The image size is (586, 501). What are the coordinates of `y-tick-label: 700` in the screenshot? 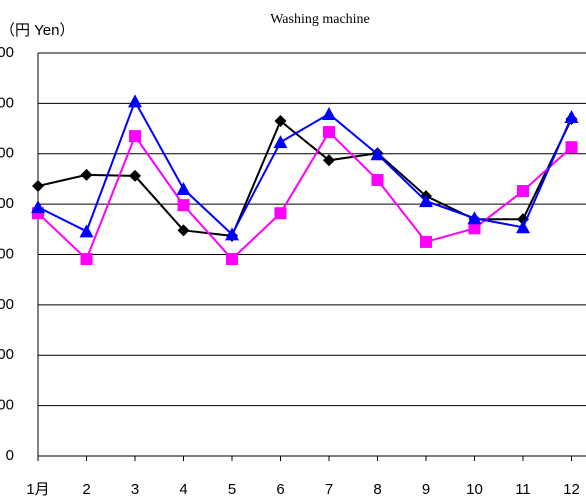 It's located at (7, 102).